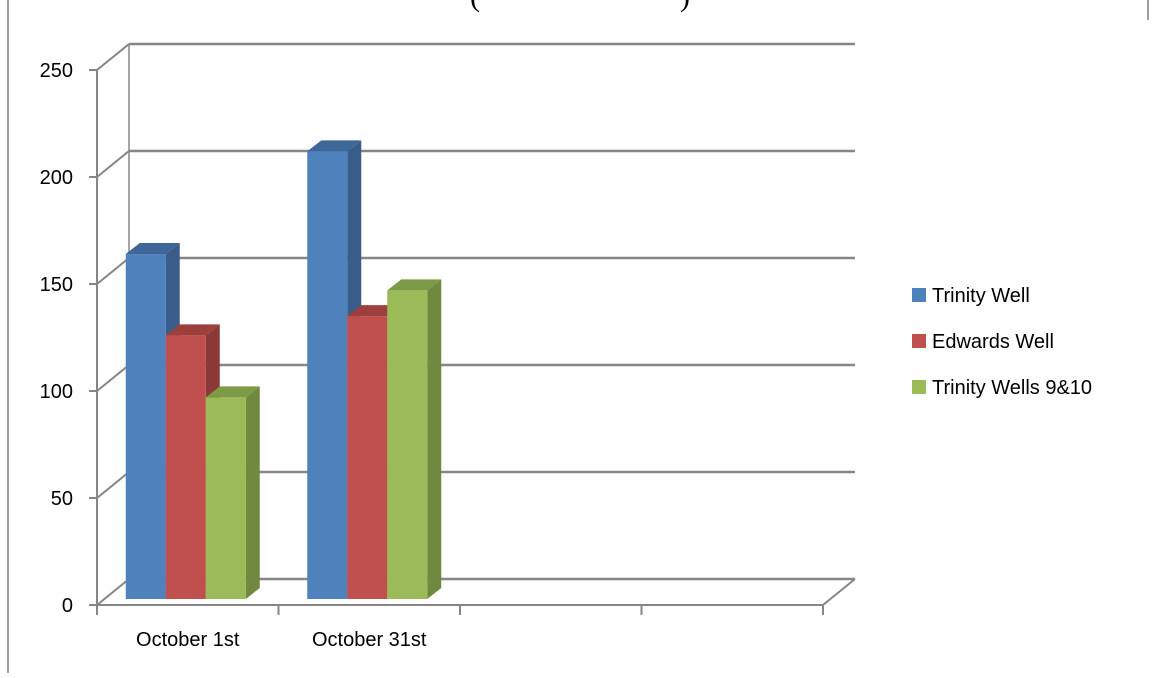 This screenshot has width=1156, height=678. What do you see at coordinates (188, 640) in the screenshot?
I see `x-tick-label: October 1st` at bounding box center [188, 640].